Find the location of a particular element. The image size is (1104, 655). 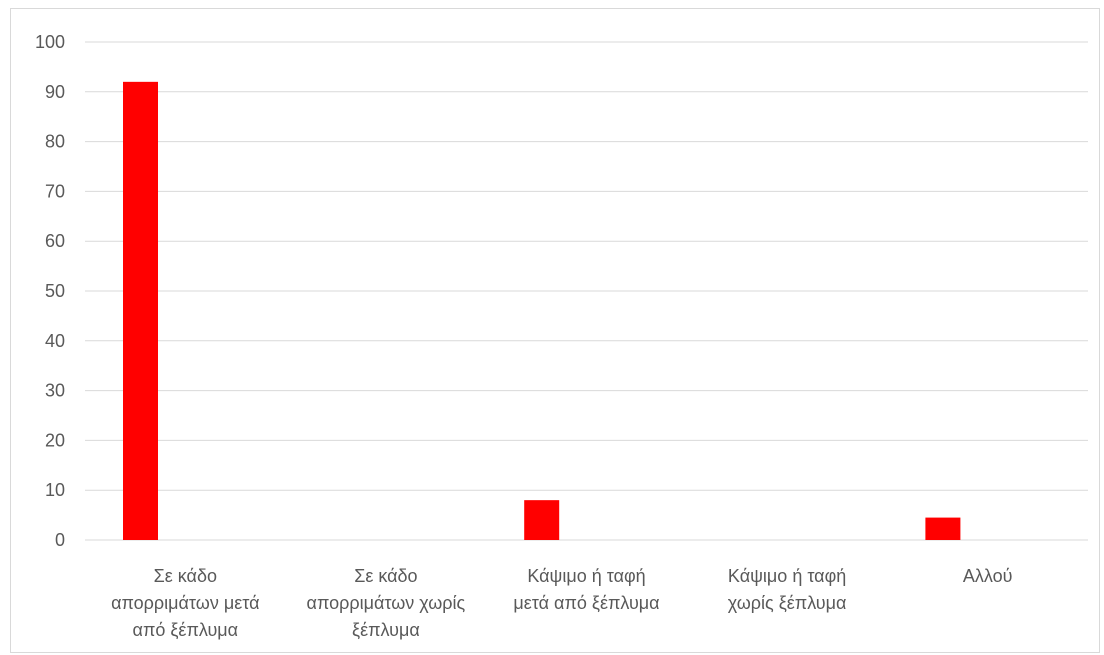

x-category-label-line: Αλλού is located at coordinates (988, 576).